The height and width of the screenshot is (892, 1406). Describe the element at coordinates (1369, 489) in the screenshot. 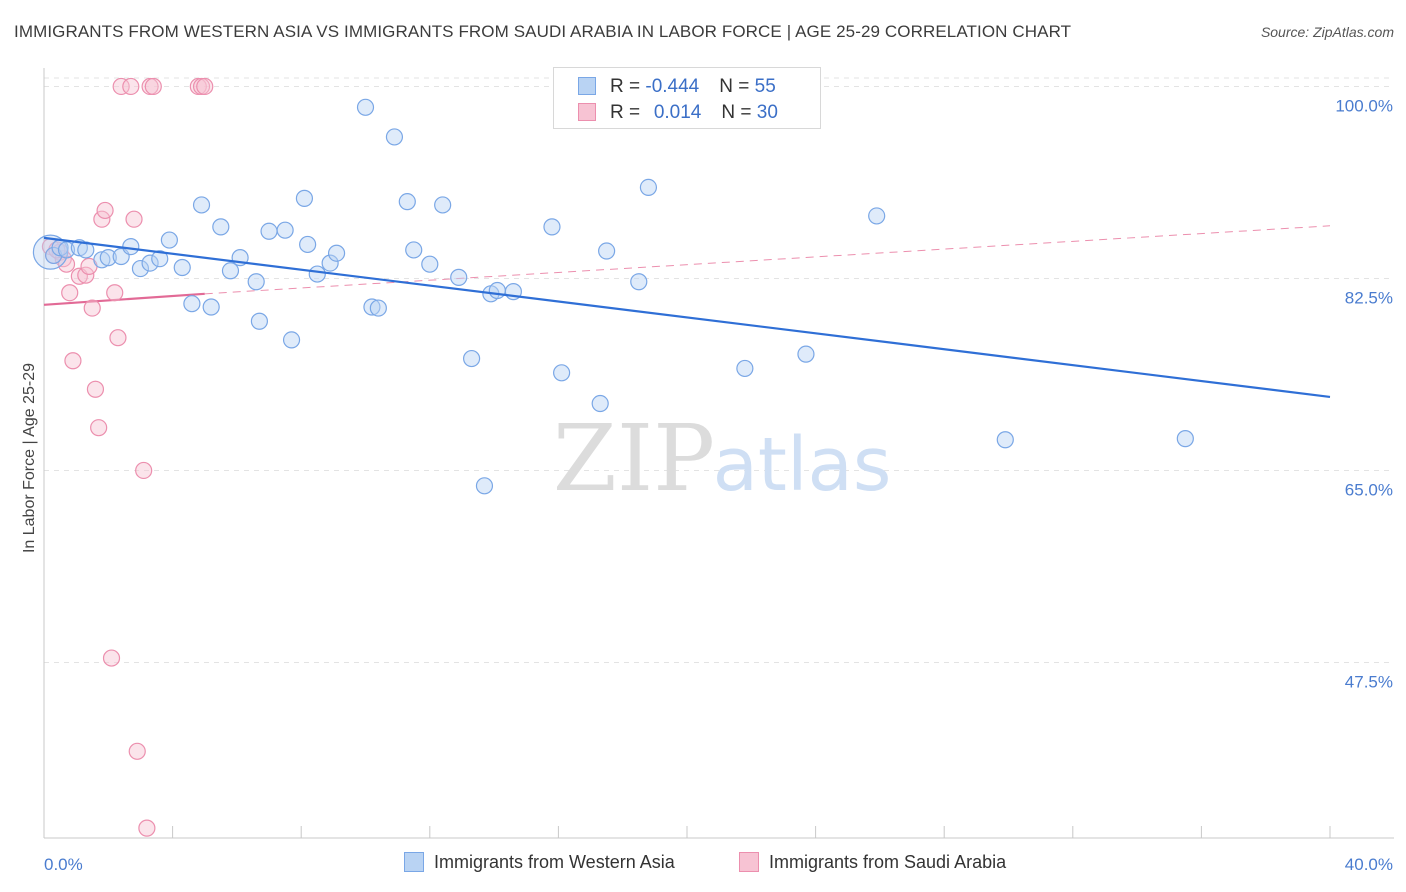

I see `y-tick-label: 65.0%` at that location.